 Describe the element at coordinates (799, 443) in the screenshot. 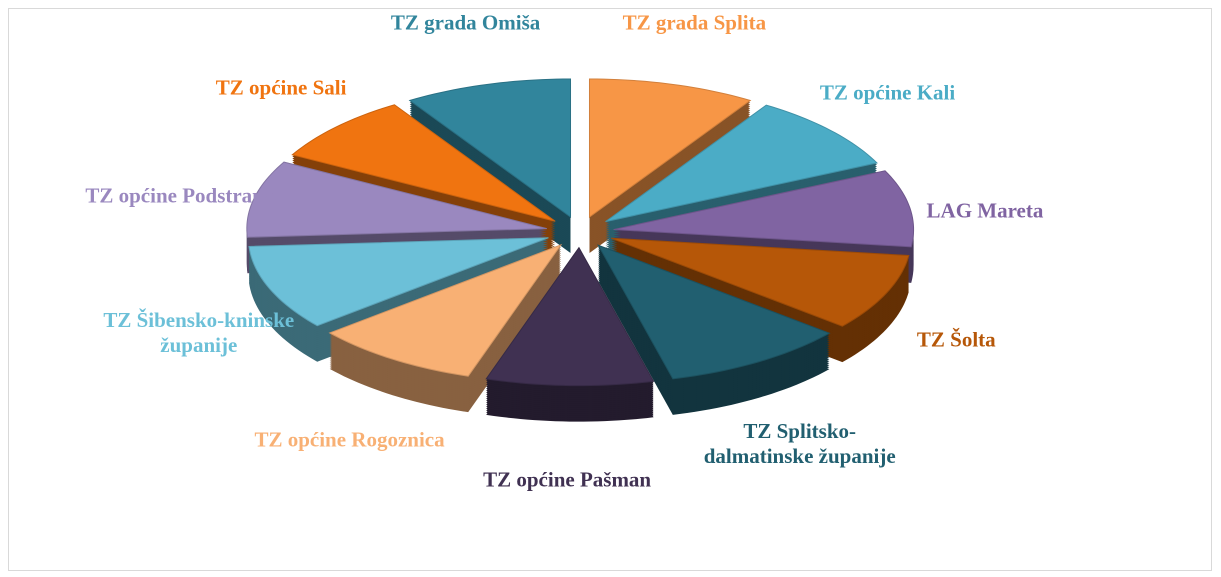

I see `slice-label: TZ Splitsko-dalmatinske županije` at that location.